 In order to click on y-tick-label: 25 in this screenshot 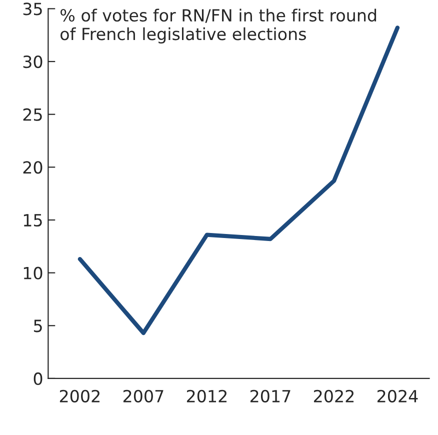, I will do `click(32, 114)`.